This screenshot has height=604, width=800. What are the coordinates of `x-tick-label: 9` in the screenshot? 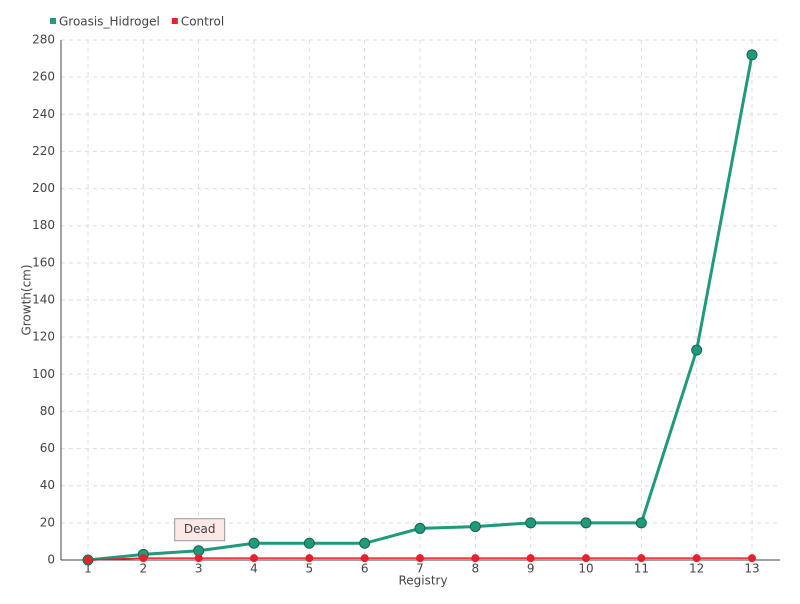 It's located at (531, 569).